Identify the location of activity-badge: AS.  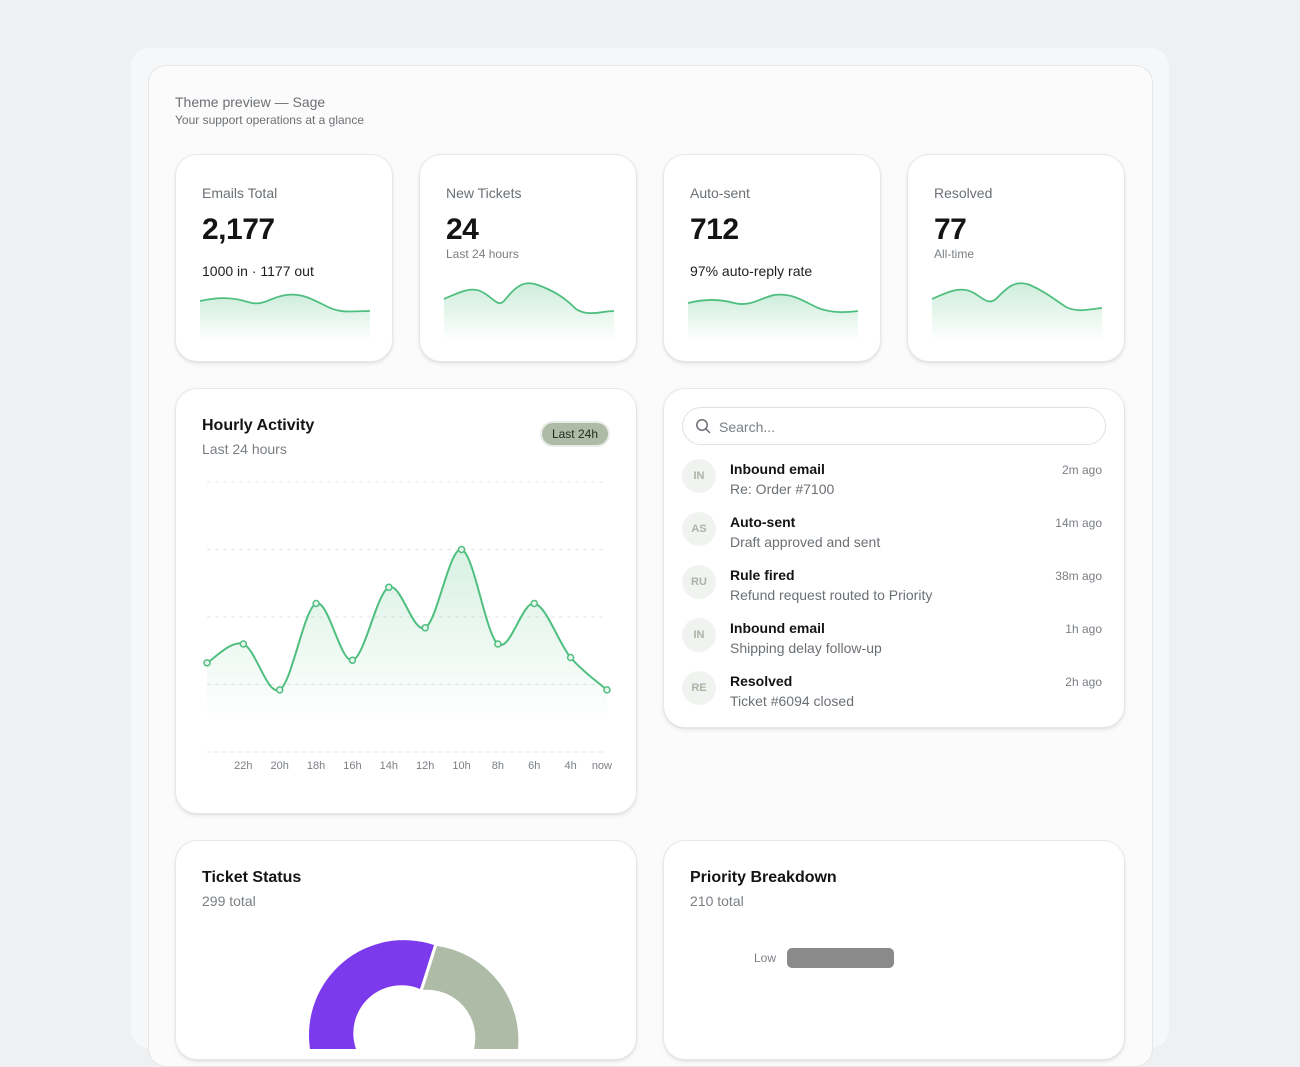
(699, 529).